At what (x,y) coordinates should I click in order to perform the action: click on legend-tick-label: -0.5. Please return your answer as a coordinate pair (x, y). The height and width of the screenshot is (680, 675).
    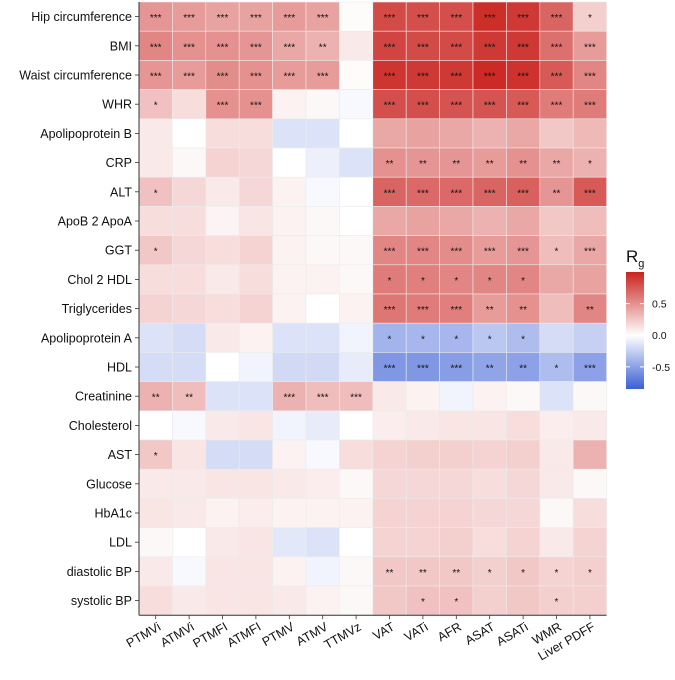
    Looking at the image, I should click on (661, 368).